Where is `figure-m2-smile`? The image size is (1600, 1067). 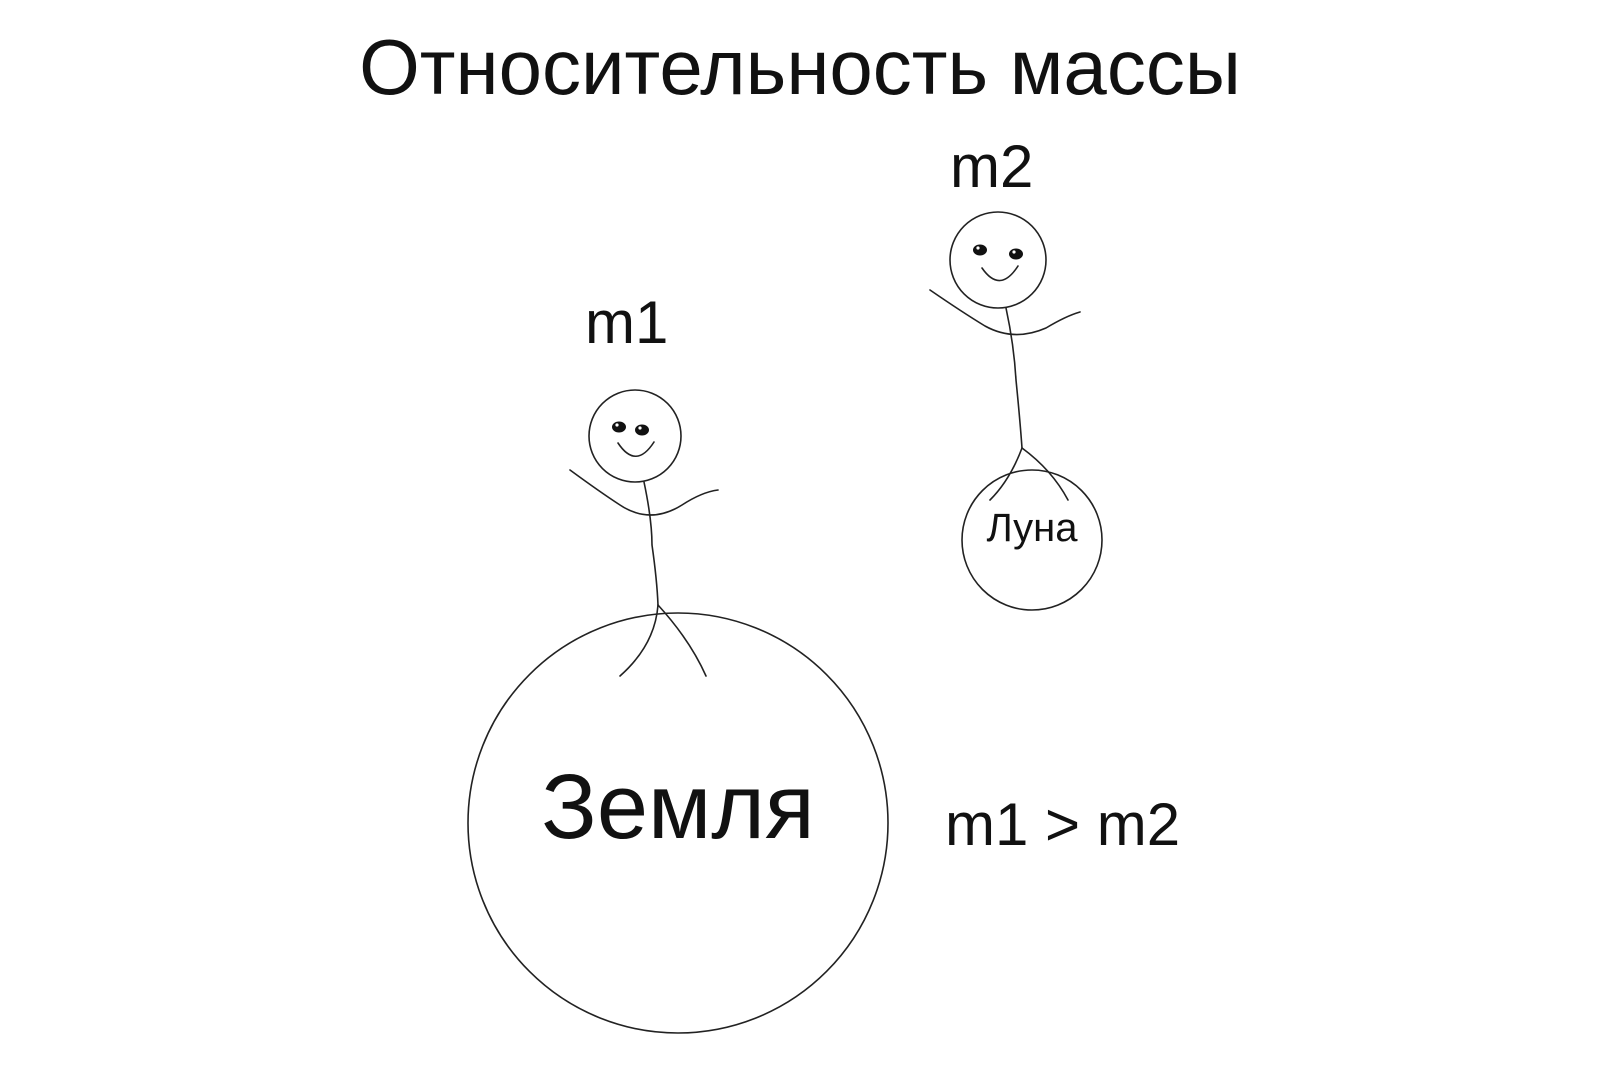 figure-m2-smile is located at coordinates (1000, 273).